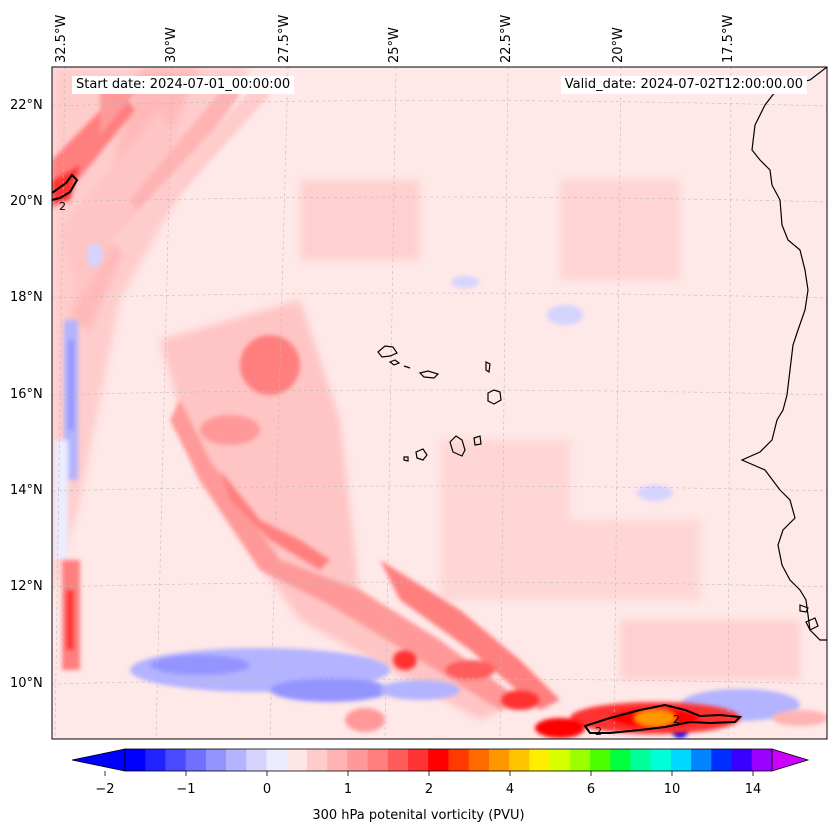 The height and width of the screenshot is (836, 837). Describe the element at coordinates (26, 586) in the screenshot. I see `lat-label: 12°N` at that location.